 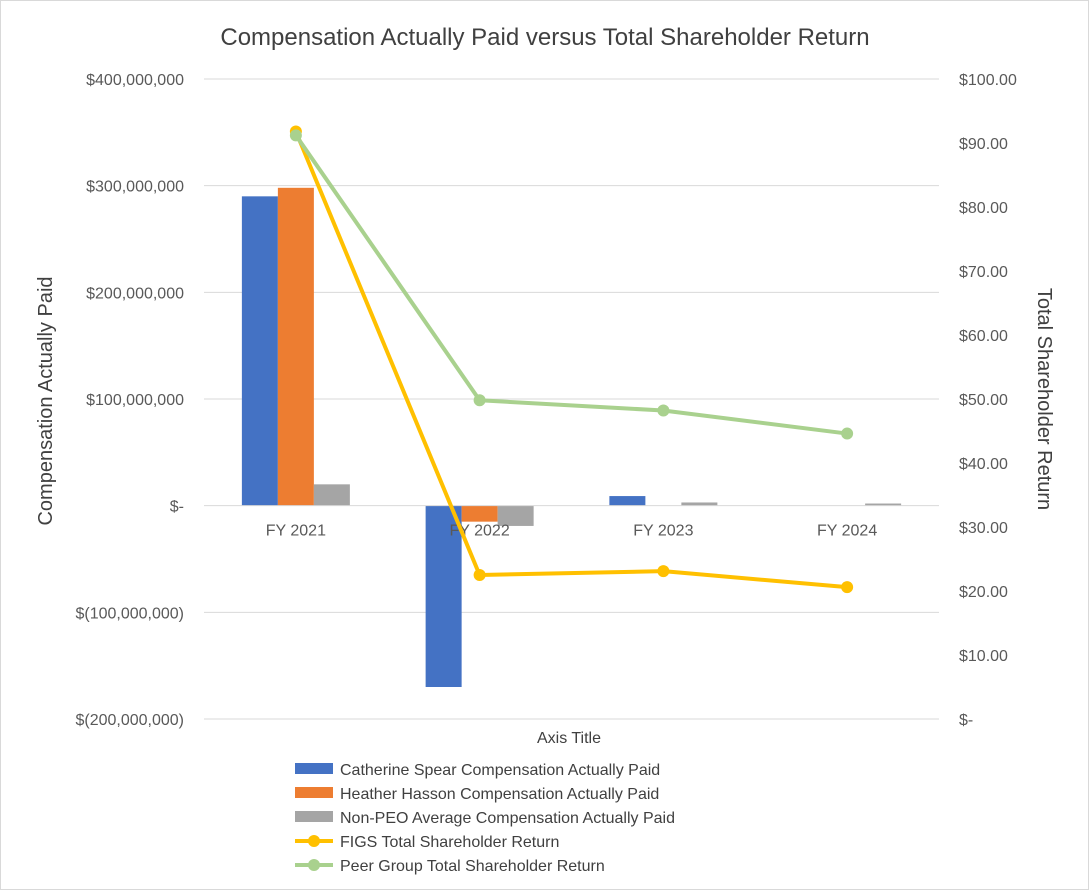 I want to click on y2-tick-label: $30.00, so click(x=983, y=528).